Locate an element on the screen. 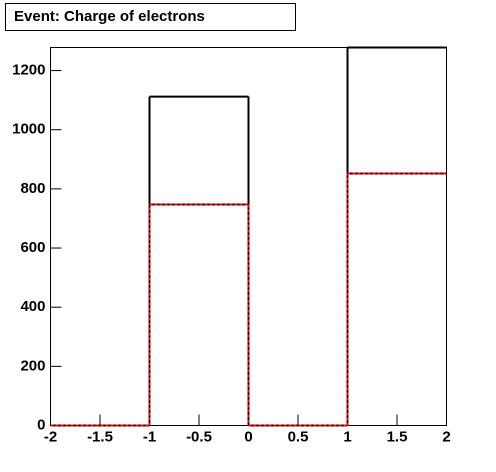 This screenshot has height=472, width=496. x-tick-label: 0.5 is located at coordinates (298, 436).